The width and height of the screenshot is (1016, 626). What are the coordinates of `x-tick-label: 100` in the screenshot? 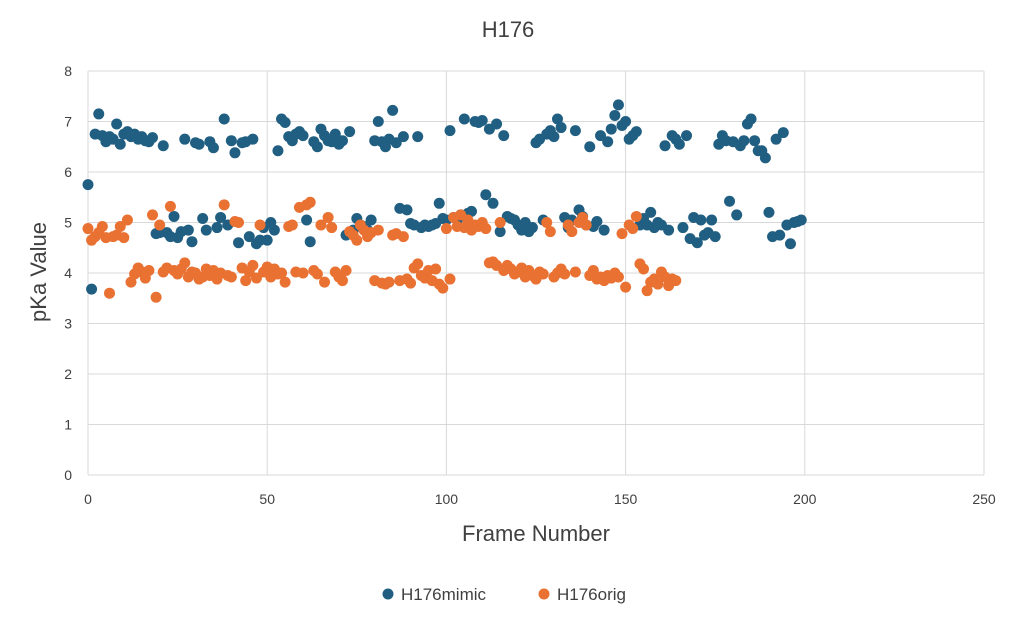 It's located at (447, 499).